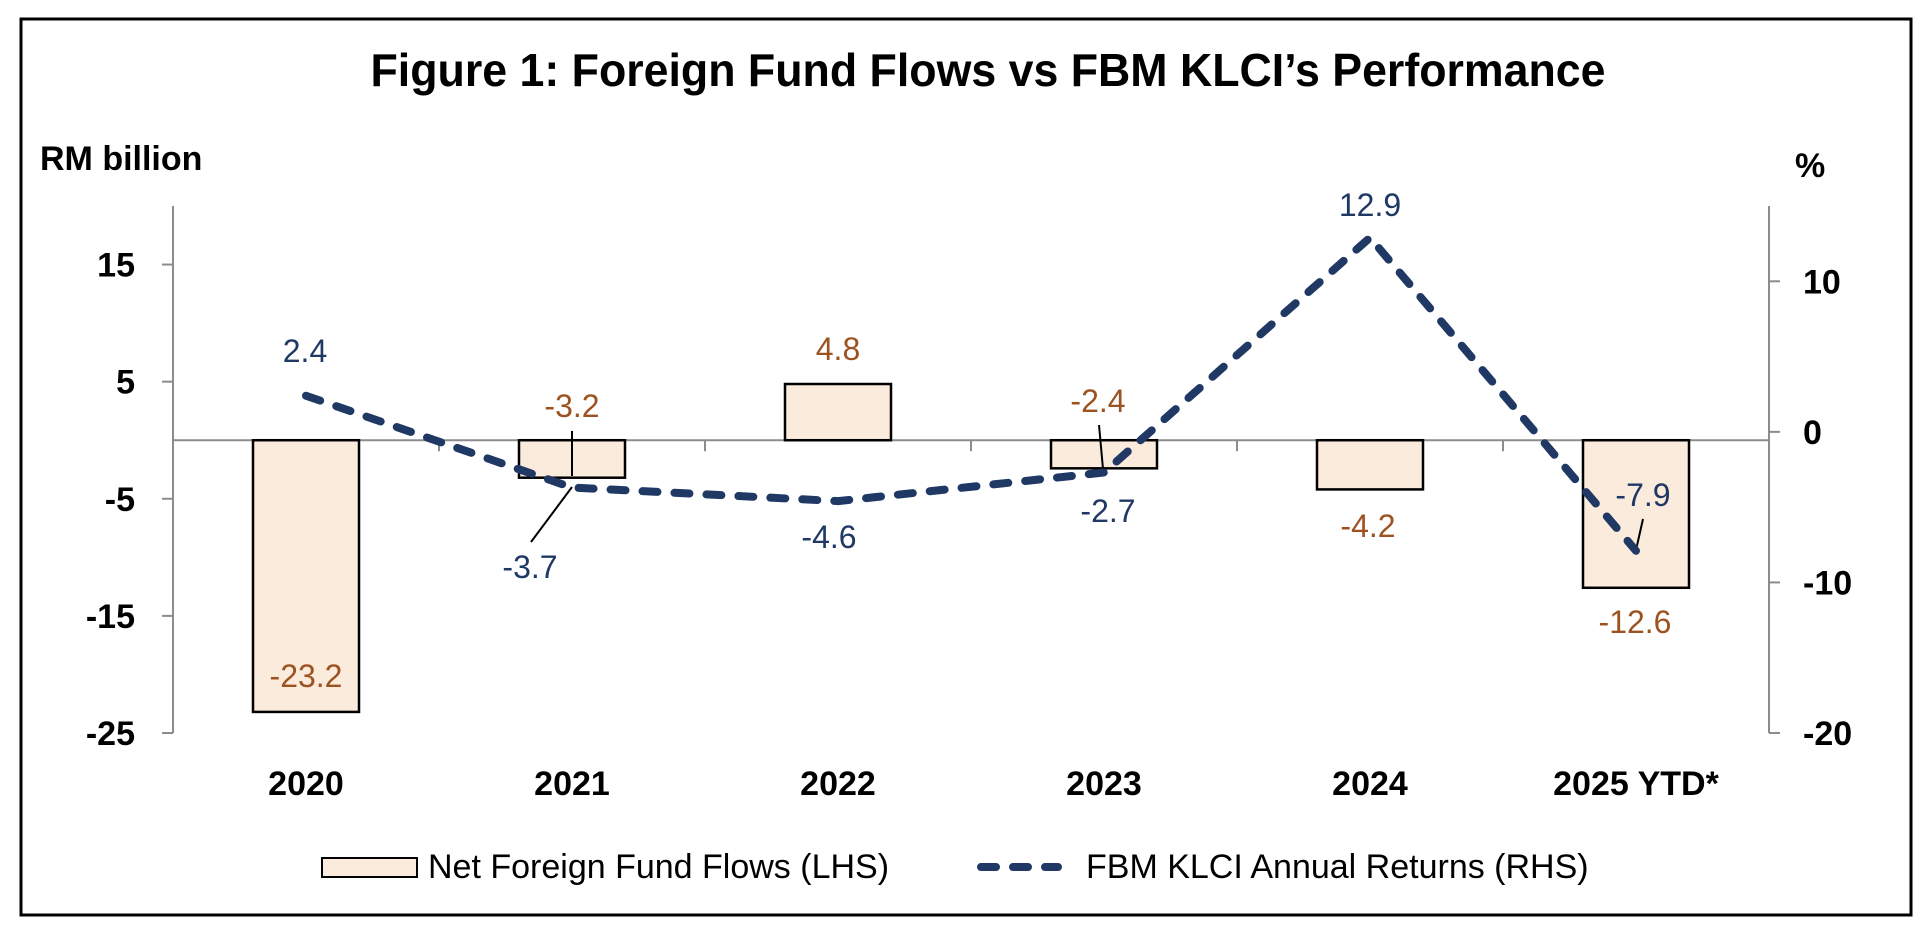  What do you see at coordinates (1367, 526) in the screenshot?
I see `bar-value-label: -4.2` at bounding box center [1367, 526].